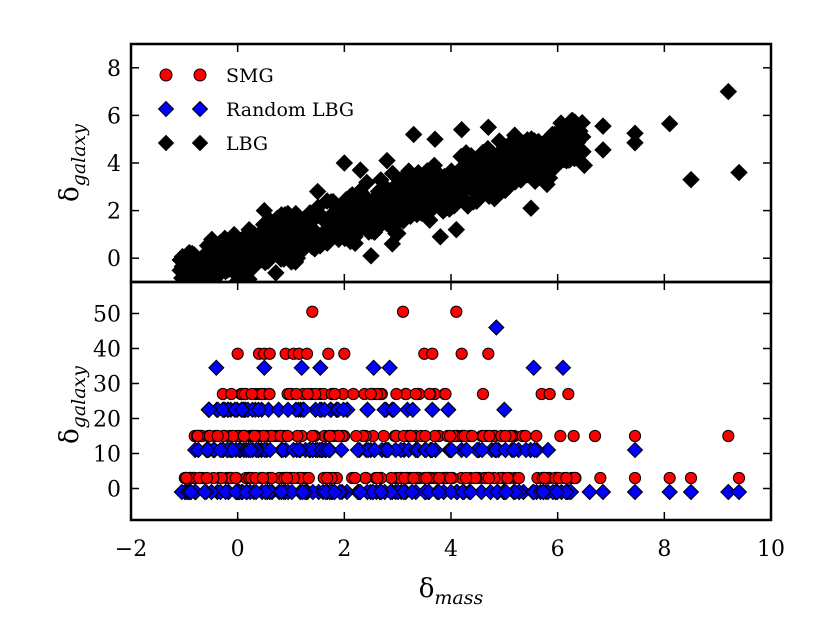 Image resolution: width=830 pixels, height=622 pixels. What do you see at coordinates (250, 76) in the screenshot?
I see `legend-label: SMG` at bounding box center [250, 76].